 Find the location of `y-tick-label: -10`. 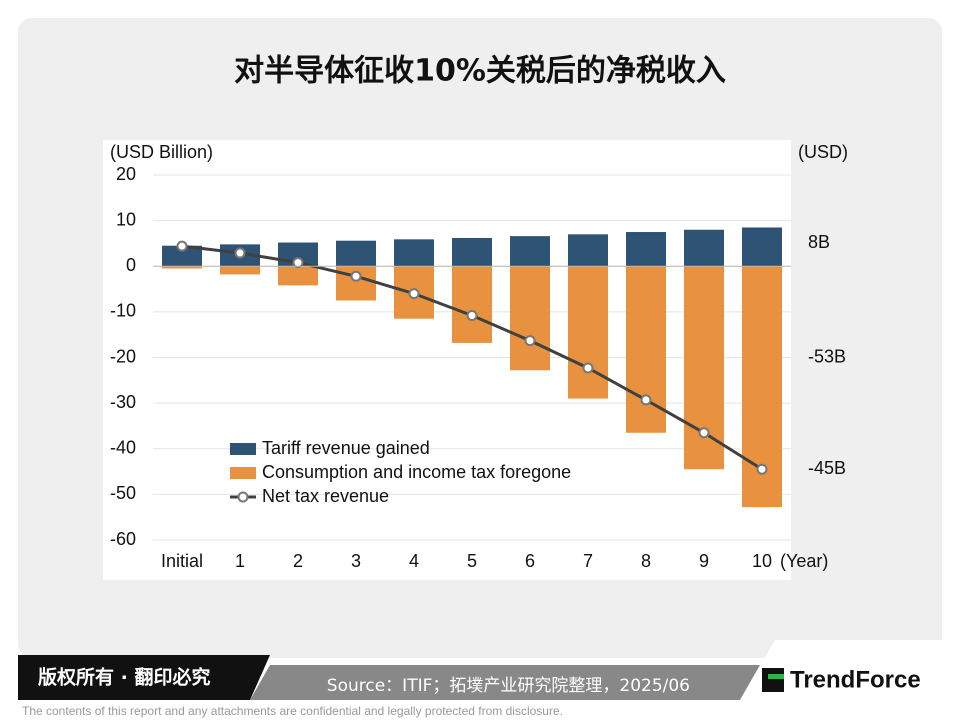

y-tick-label: -10 is located at coordinates (123, 311).